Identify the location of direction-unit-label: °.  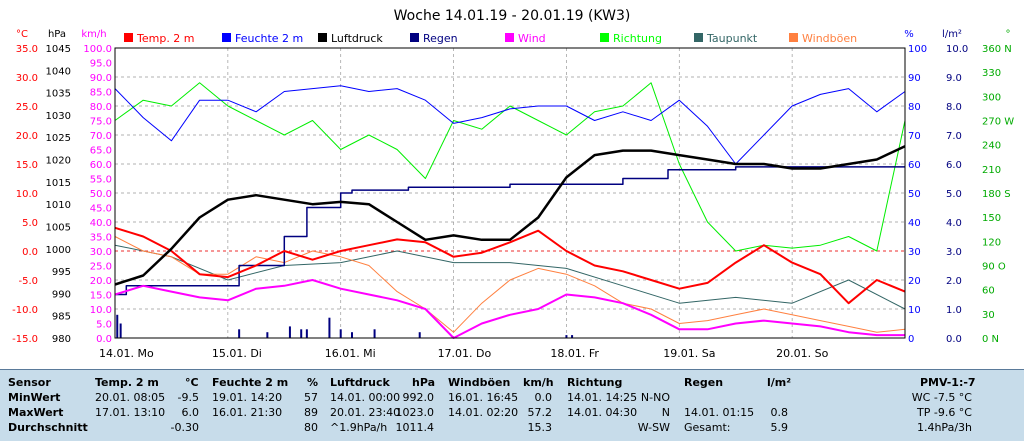
(1008, 34).